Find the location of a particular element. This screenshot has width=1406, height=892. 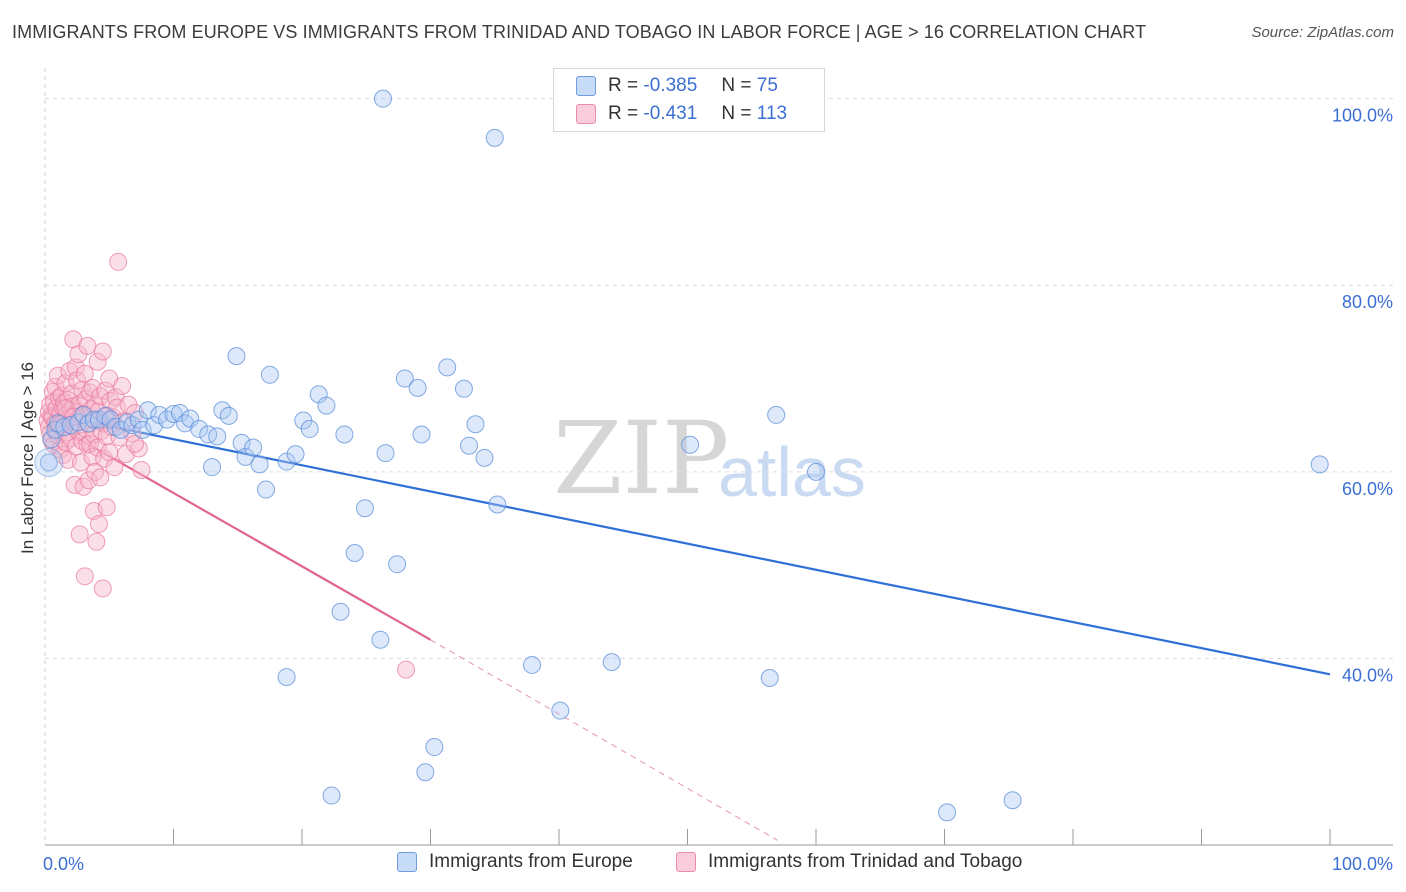

legend-row-trinidad: R = -0.431 N = 113 is located at coordinates (681, 114).